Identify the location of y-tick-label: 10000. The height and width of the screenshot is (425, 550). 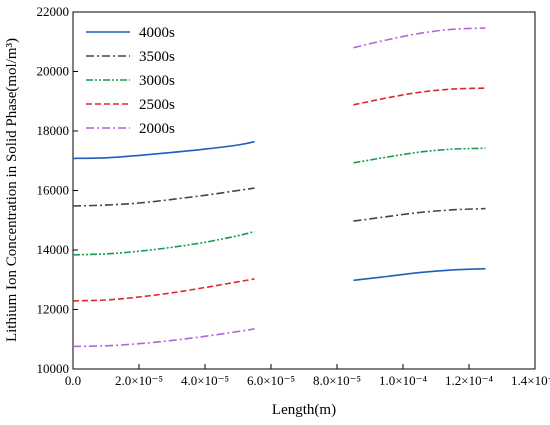
(53, 368).